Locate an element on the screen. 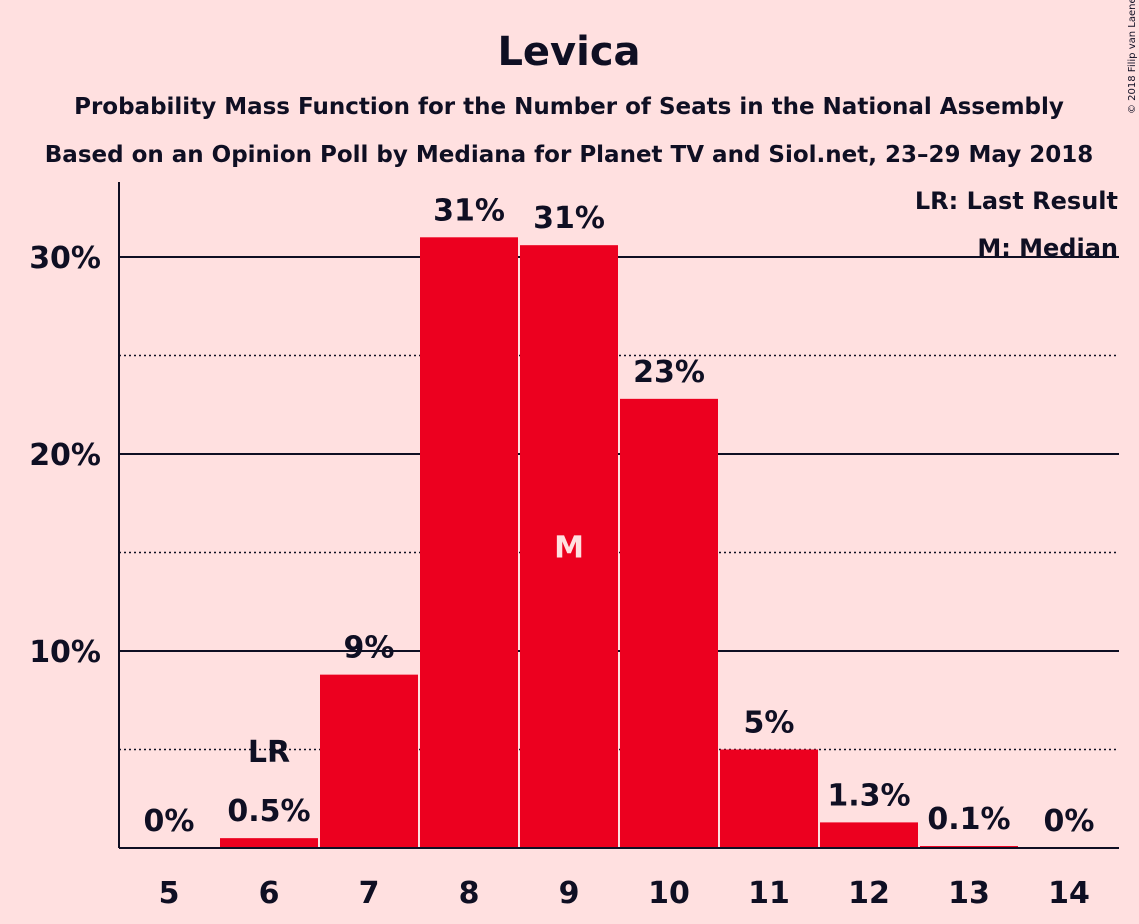 This screenshot has height=924, width=1139. y-tick-label: 10% is located at coordinates (65, 652).